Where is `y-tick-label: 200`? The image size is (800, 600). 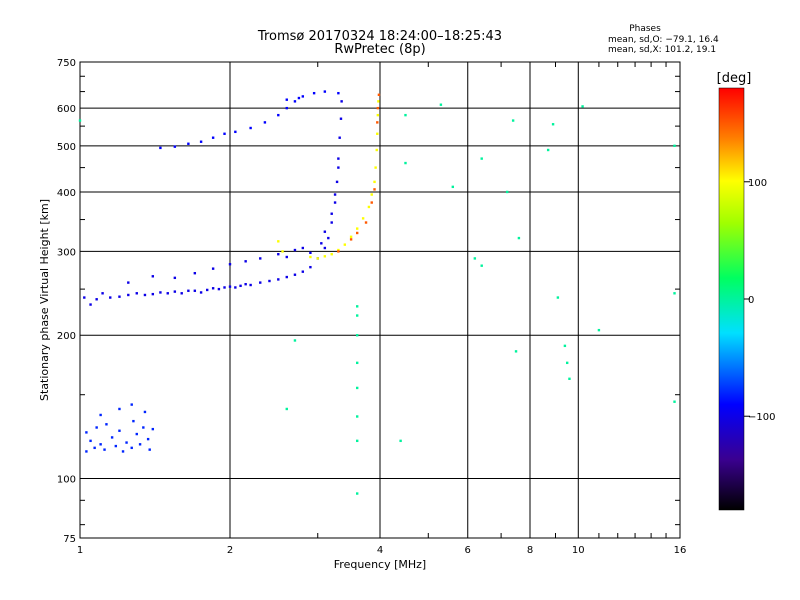
y-tick-label: 200 is located at coordinates (66, 336).